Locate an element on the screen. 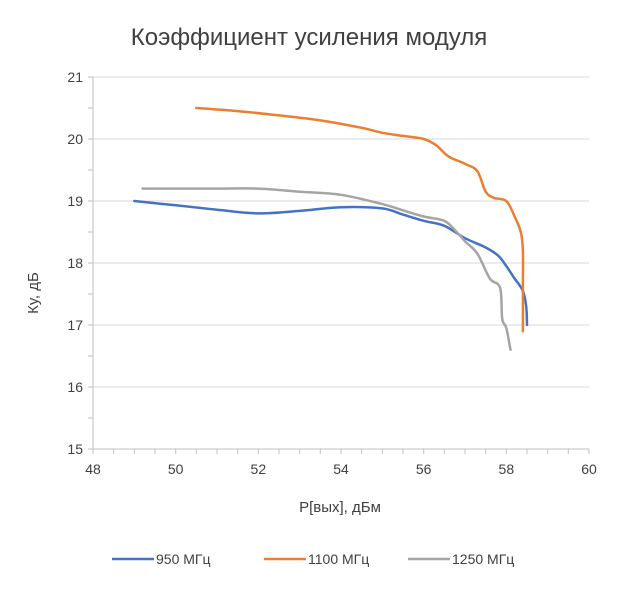 The height and width of the screenshot is (589, 619). y-tick-label: 17 is located at coordinates (75, 325).